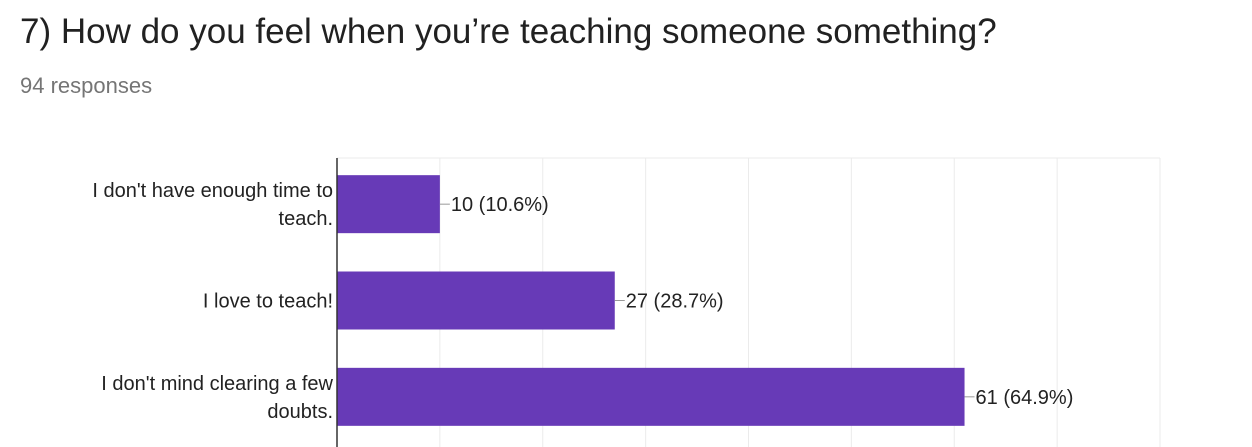  What do you see at coordinates (268, 302) in the screenshot?
I see `category-label: I love to teach!` at bounding box center [268, 302].